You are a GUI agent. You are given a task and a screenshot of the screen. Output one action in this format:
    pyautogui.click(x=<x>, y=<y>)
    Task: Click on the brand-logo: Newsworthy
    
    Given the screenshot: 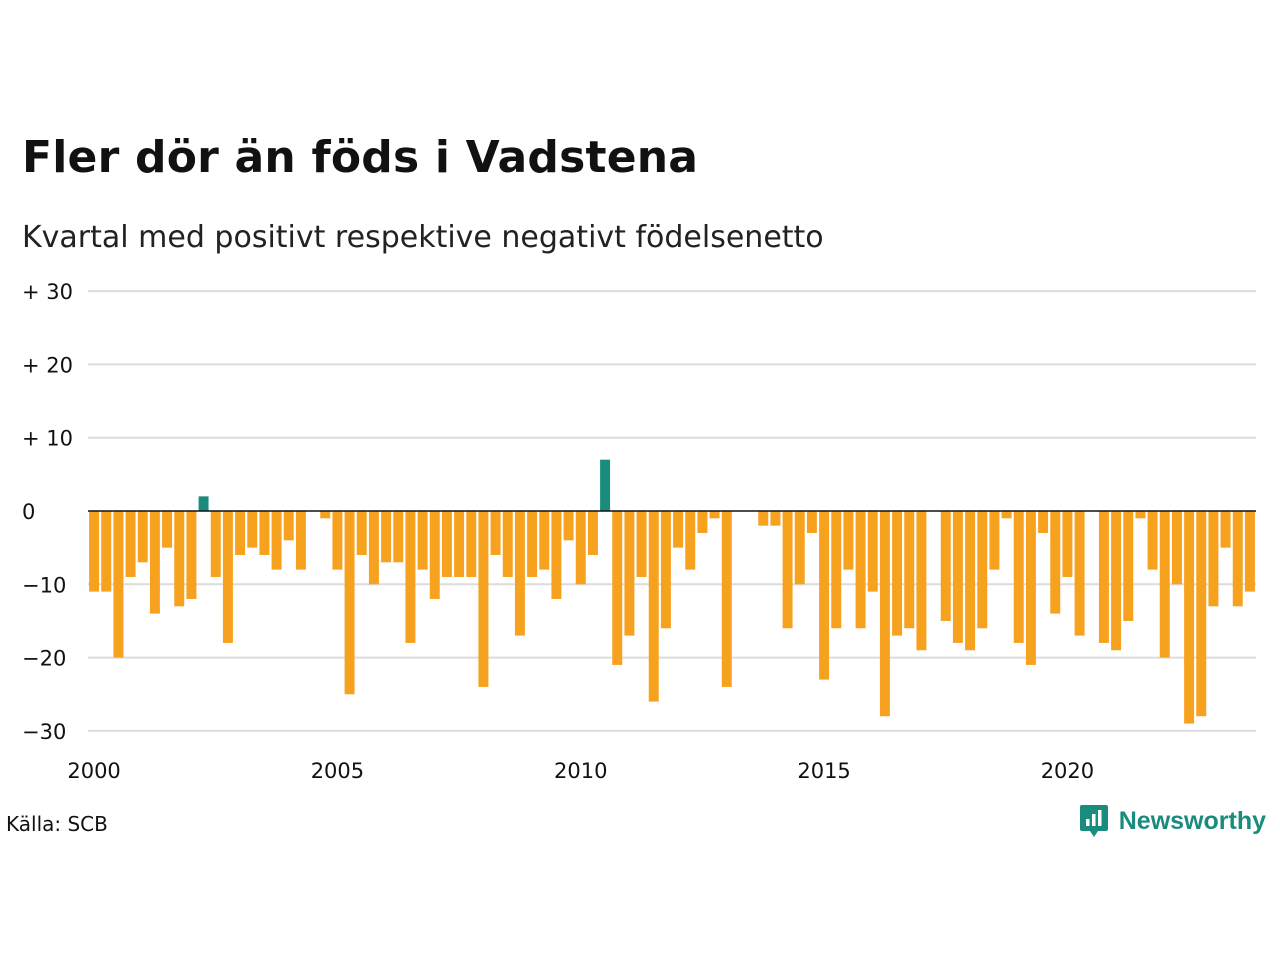 What is the action you would take?
    pyautogui.click(x=1172, y=821)
    